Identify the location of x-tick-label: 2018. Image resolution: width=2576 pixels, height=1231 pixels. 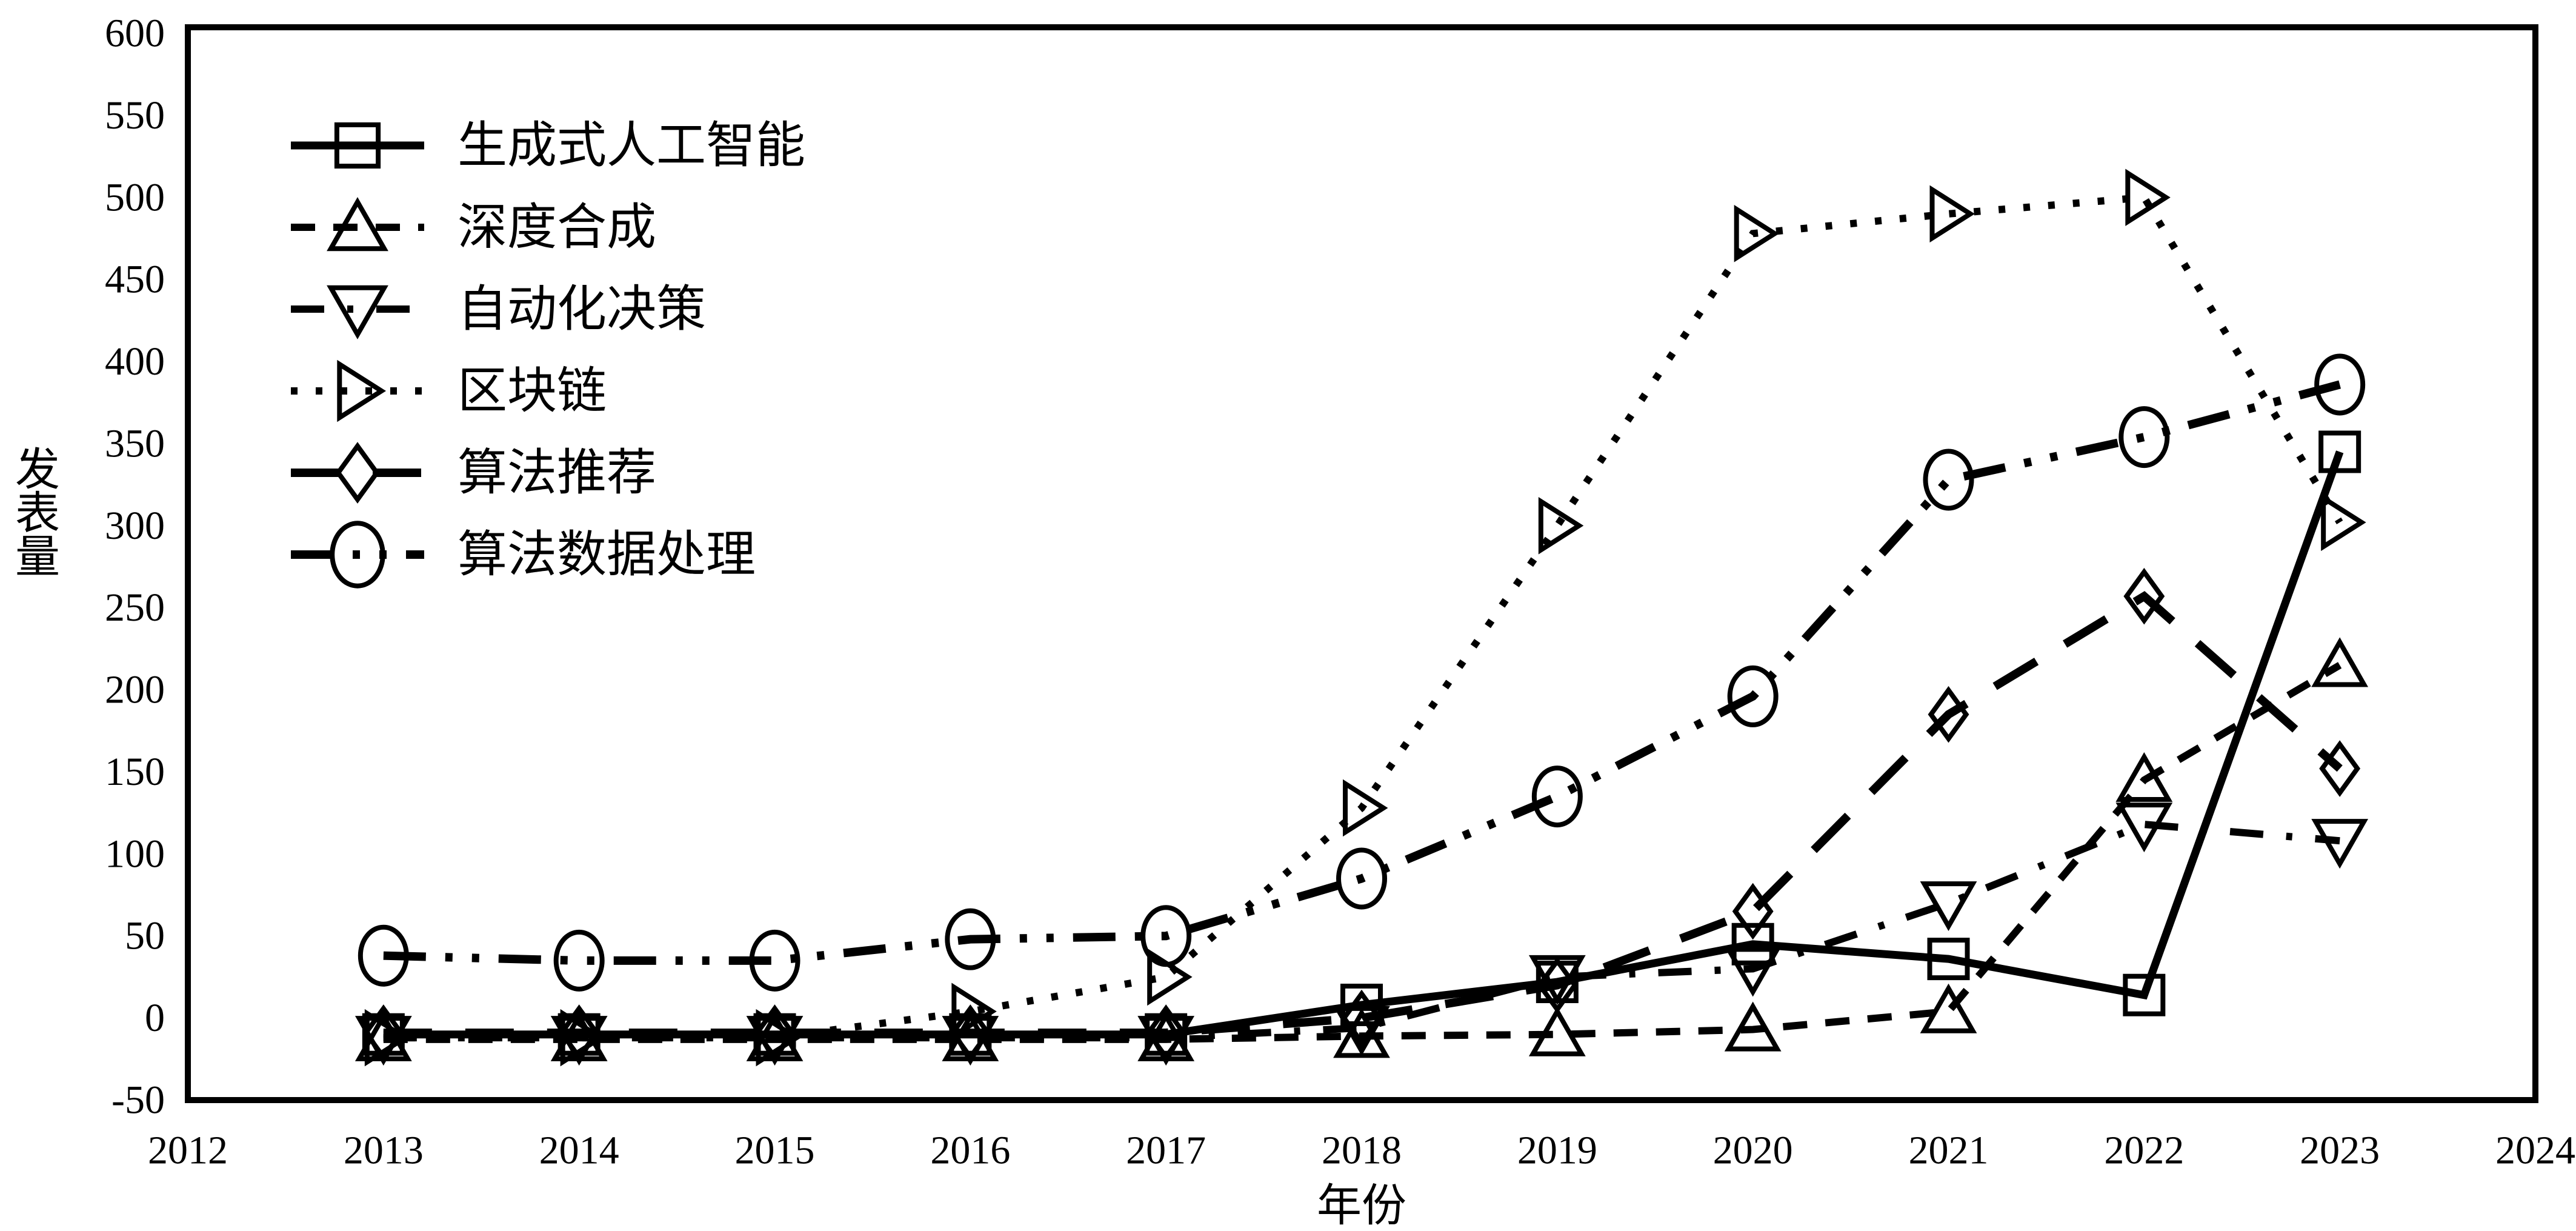
(1362, 1151).